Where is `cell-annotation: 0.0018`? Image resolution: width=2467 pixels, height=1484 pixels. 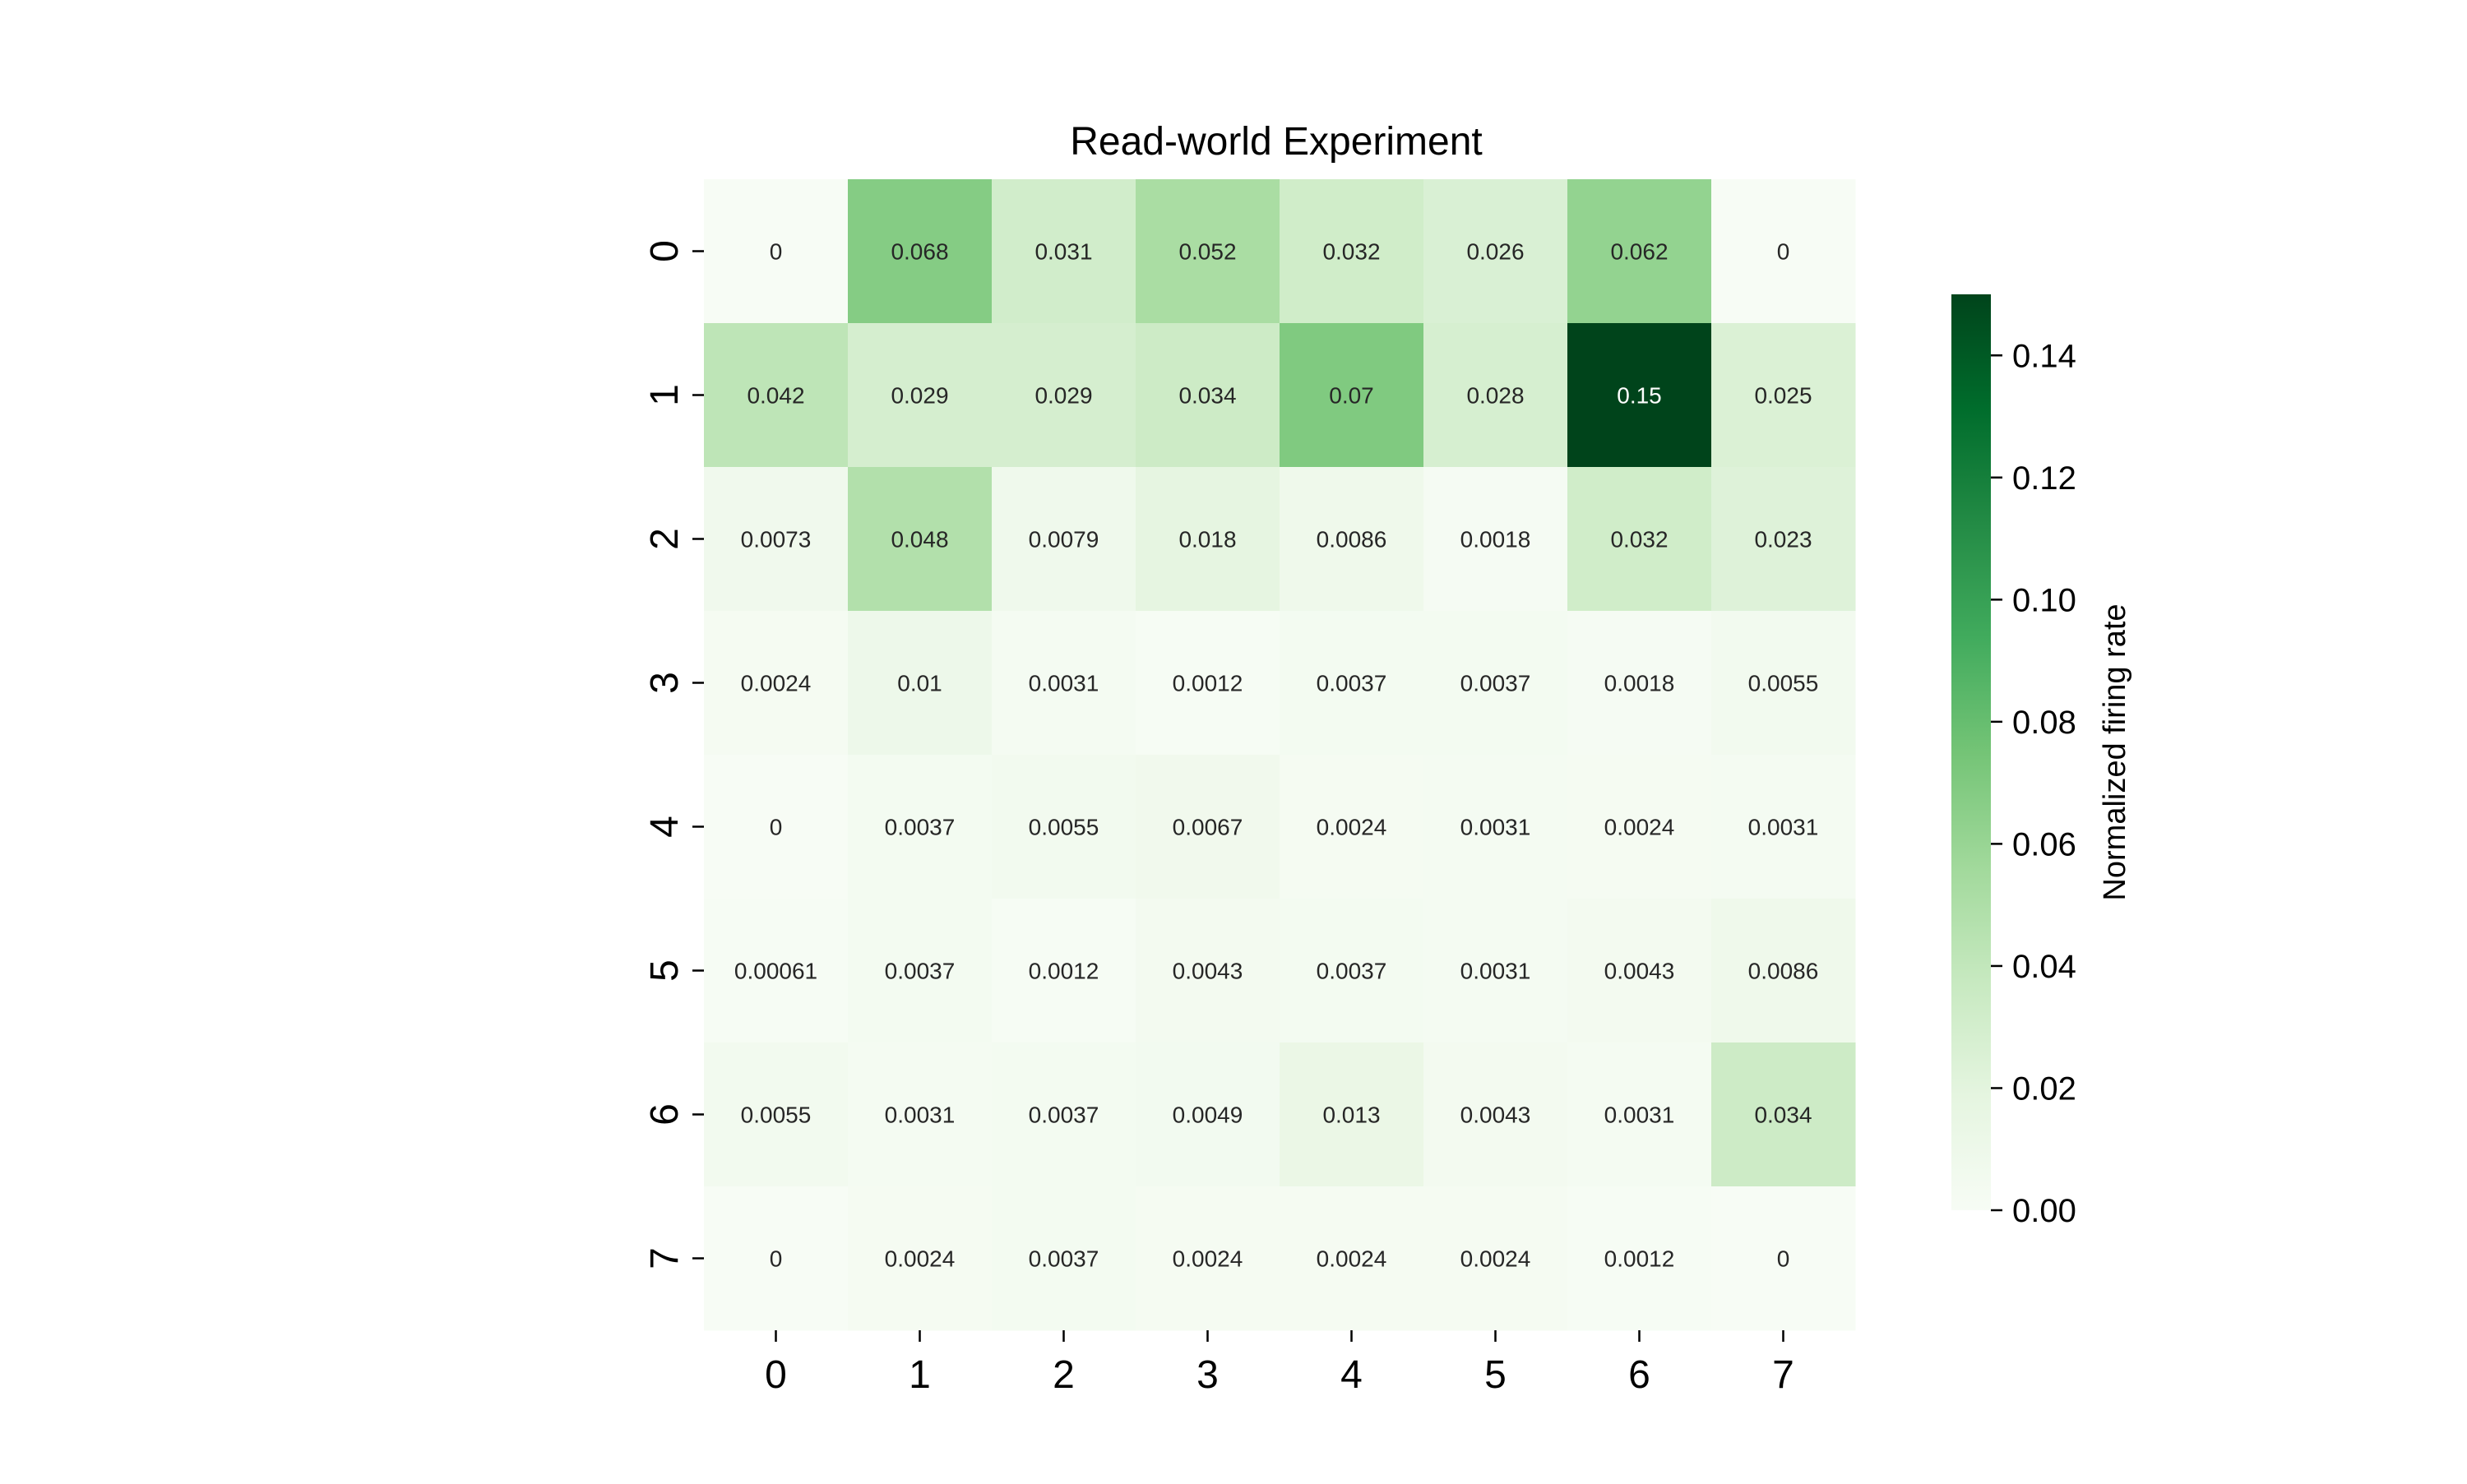
cell-annotation: 0.0018 is located at coordinates (1496, 539).